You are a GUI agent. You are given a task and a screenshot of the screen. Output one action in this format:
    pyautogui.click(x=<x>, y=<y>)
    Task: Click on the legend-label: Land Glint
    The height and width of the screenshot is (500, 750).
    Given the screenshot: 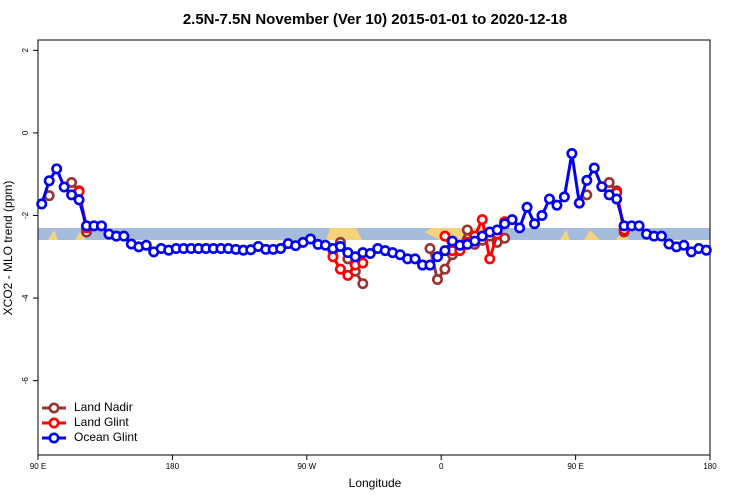 What is the action you would take?
    pyautogui.click(x=101, y=422)
    